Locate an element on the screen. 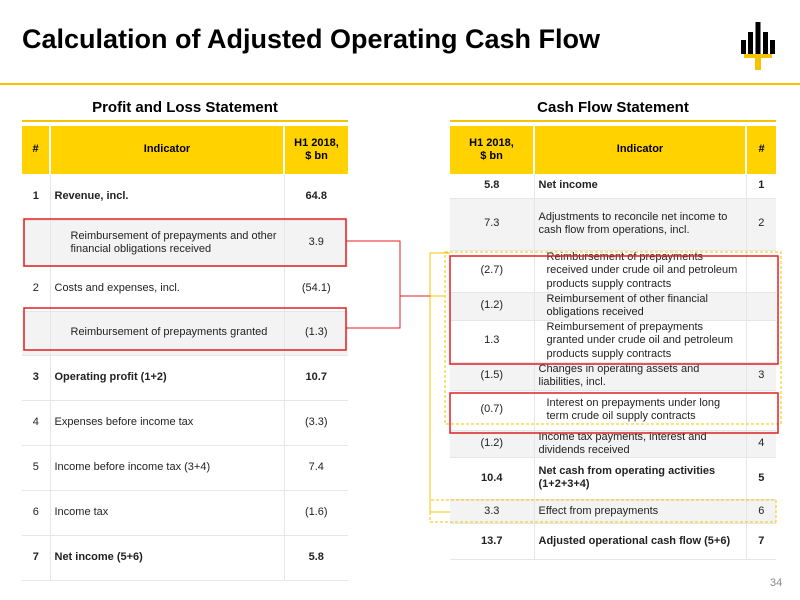  row-value: 7.4 is located at coordinates (316, 468).